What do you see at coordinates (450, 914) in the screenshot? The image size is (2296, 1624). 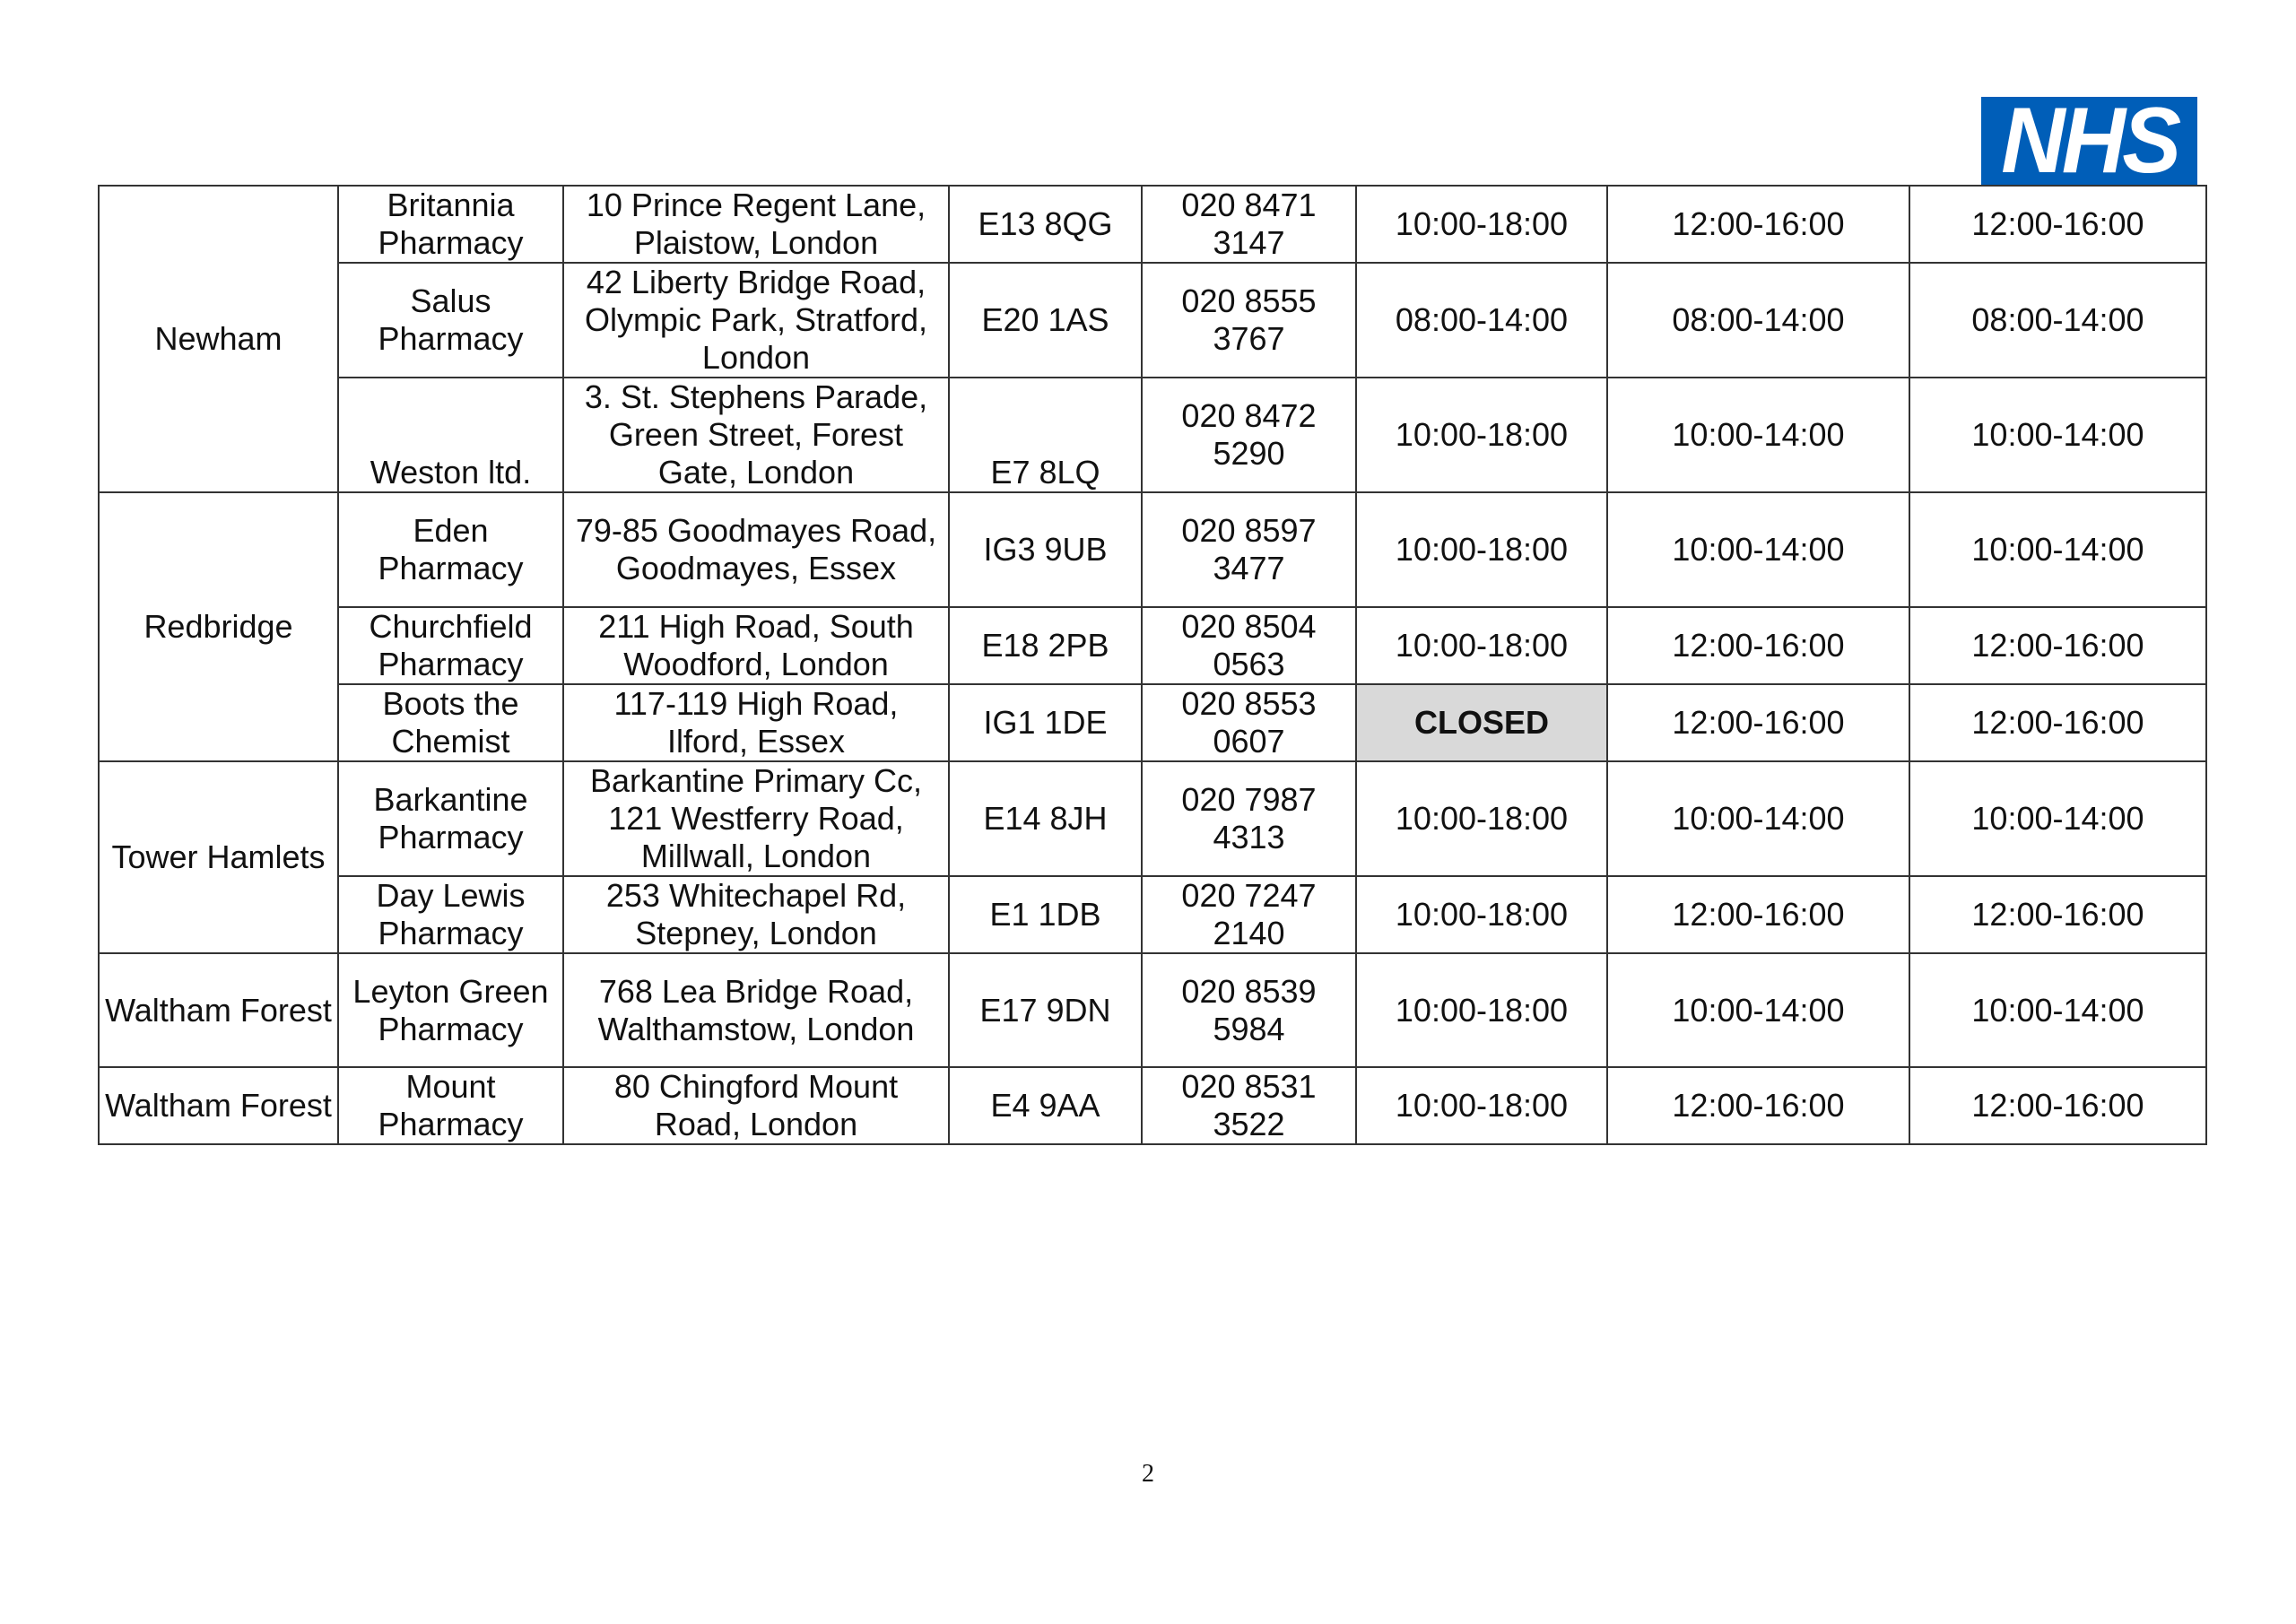 I see `pharmacy-name-cell: Day Lewis Pharmacy` at bounding box center [450, 914].